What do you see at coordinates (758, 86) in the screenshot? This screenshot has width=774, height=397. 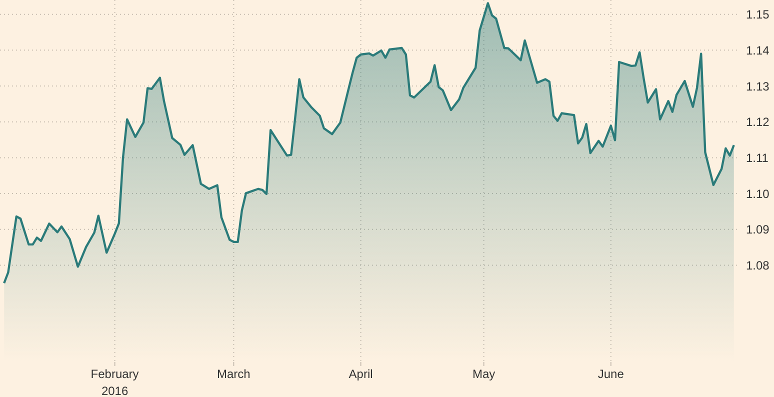 I see `y-tick-label: 1.13` at bounding box center [758, 86].